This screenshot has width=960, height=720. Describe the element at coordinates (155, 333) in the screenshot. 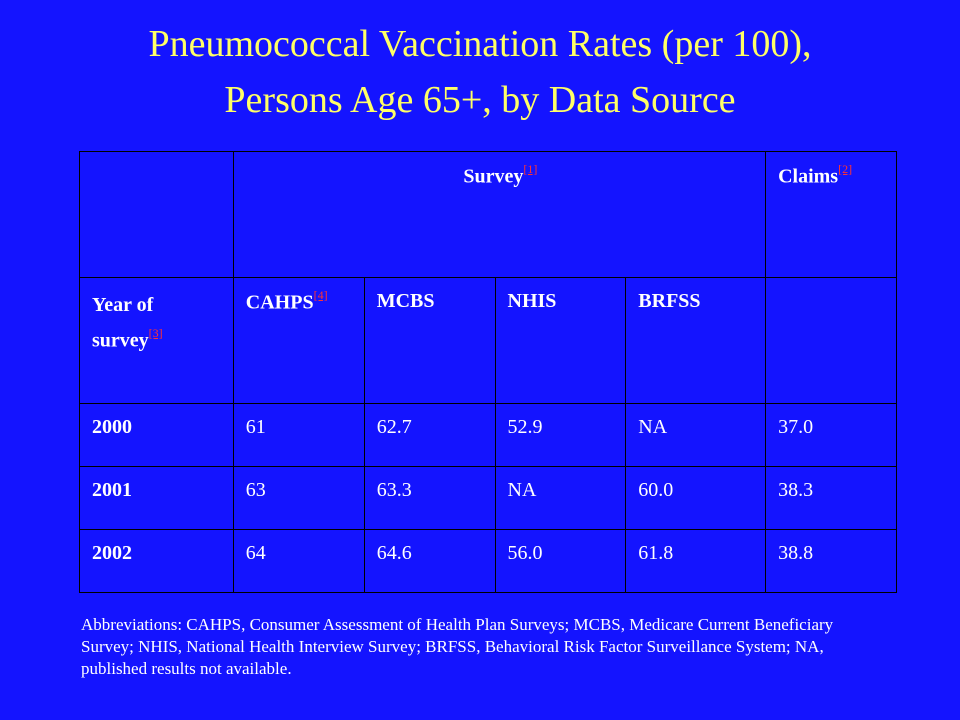

I see `year-footnote-link: [3]` at that location.